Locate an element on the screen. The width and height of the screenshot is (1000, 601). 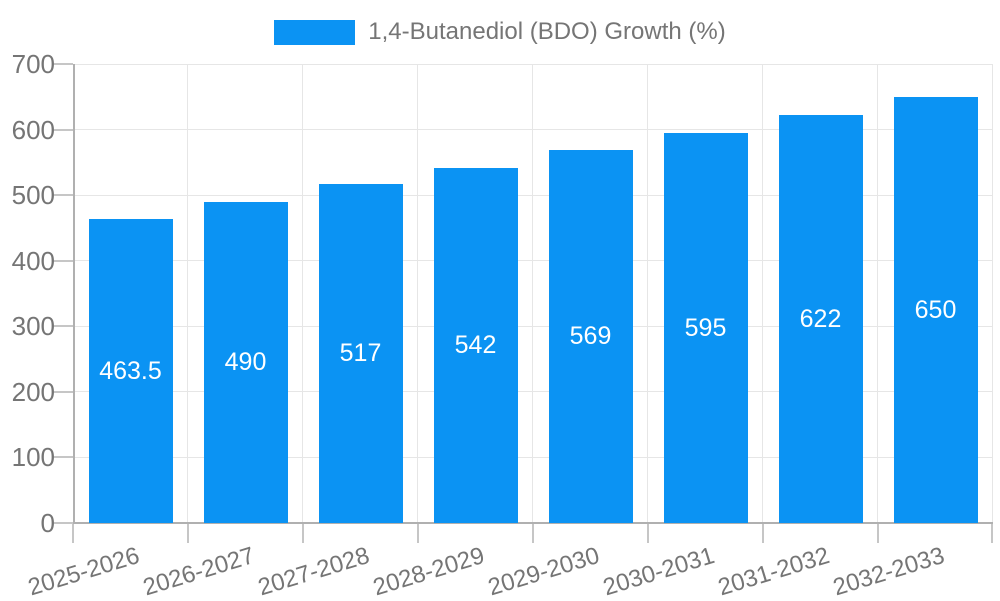
x-tick-label: 2029-2030 is located at coordinates (543, 571).